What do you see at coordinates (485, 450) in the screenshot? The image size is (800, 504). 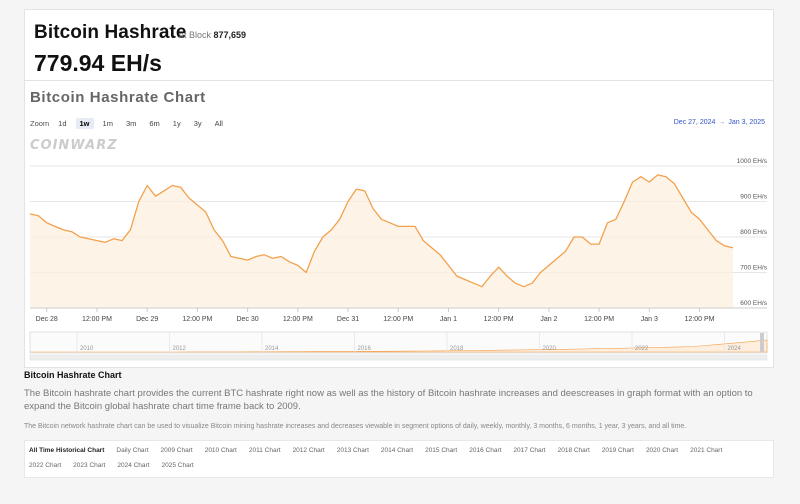 I see `chart-link: 2016 Chart` at bounding box center [485, 450].